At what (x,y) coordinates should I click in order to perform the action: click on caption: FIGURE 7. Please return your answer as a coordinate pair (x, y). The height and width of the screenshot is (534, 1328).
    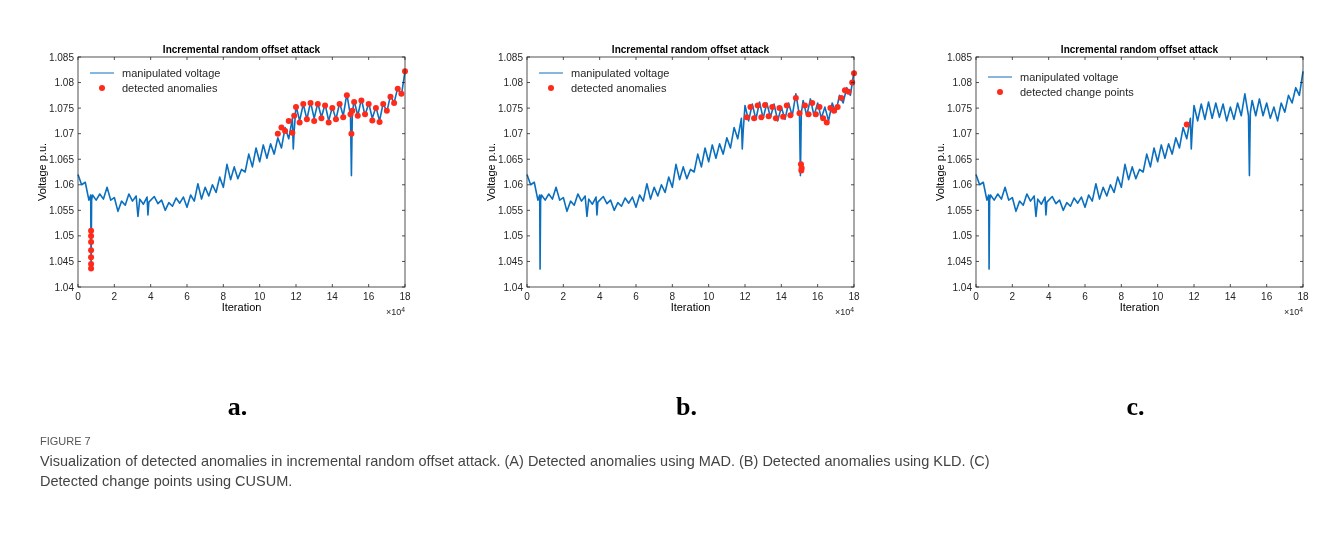
    Looking at the image, I should click on (65, 441).